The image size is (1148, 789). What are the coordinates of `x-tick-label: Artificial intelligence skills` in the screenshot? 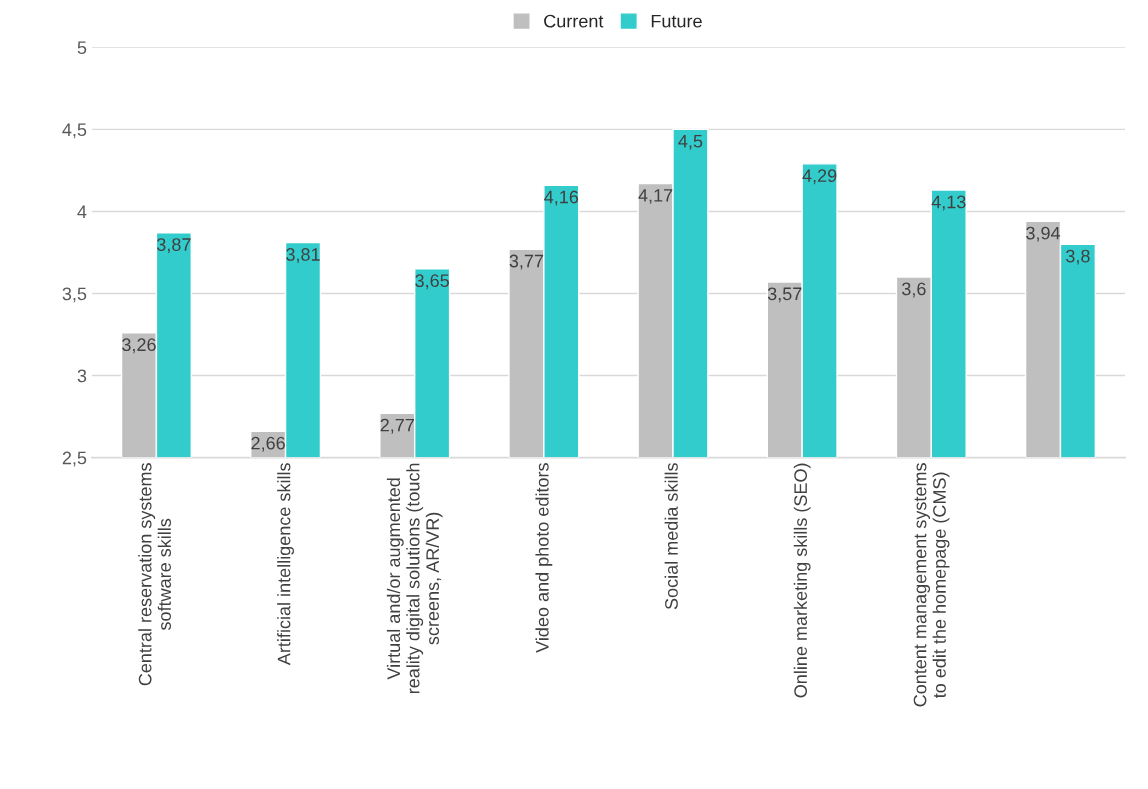 It's located at (285, 564).